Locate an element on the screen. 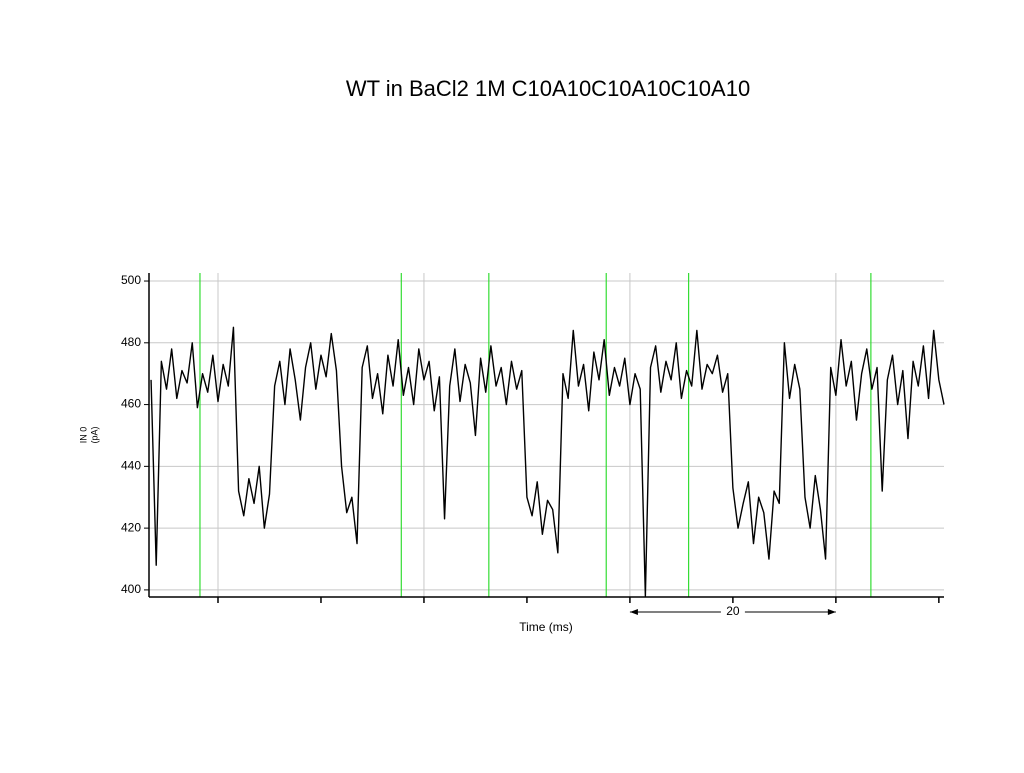  y-axis-label: (pA) is located at coordinates (94, 434).